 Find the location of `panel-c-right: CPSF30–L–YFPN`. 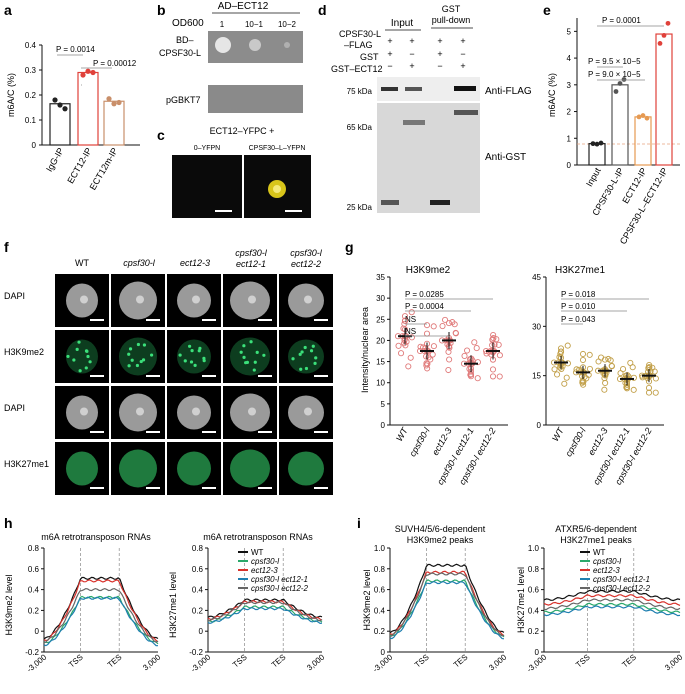

panel-c-right: CPSF30–L–YFPN is located at coordinates (277, 148).